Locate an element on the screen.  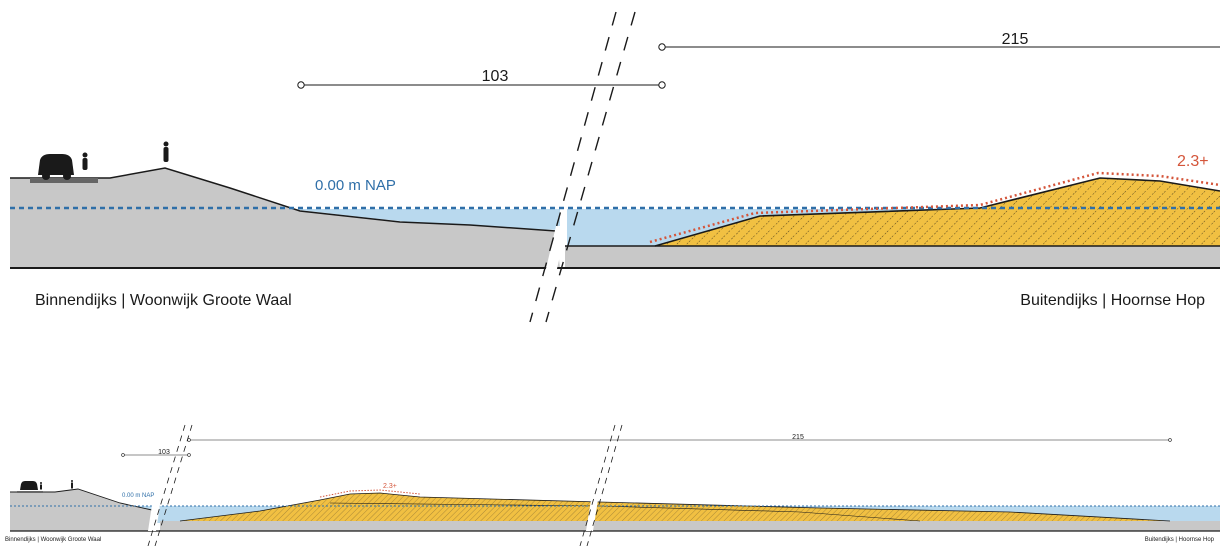
dimension-left-label: 103 is located at coordinates (495, 76).